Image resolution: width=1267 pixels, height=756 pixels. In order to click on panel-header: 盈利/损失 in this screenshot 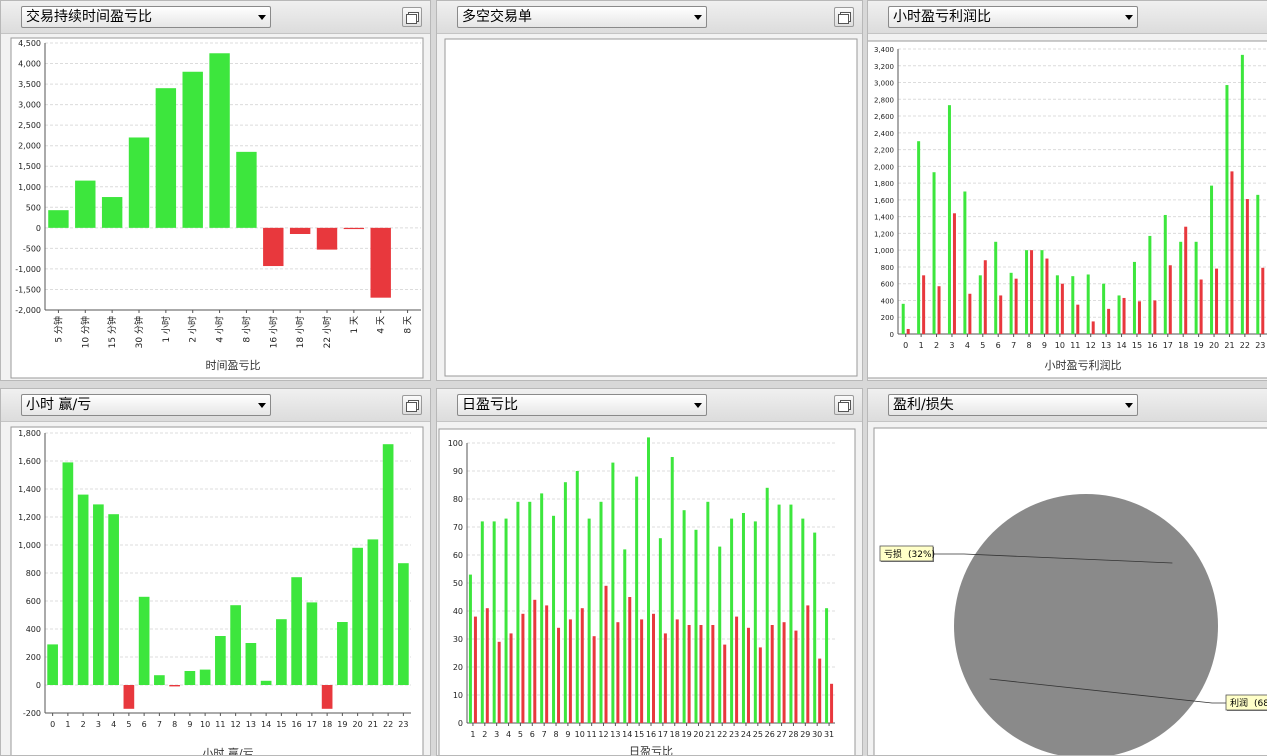, I will do `click(1067, 405)`.